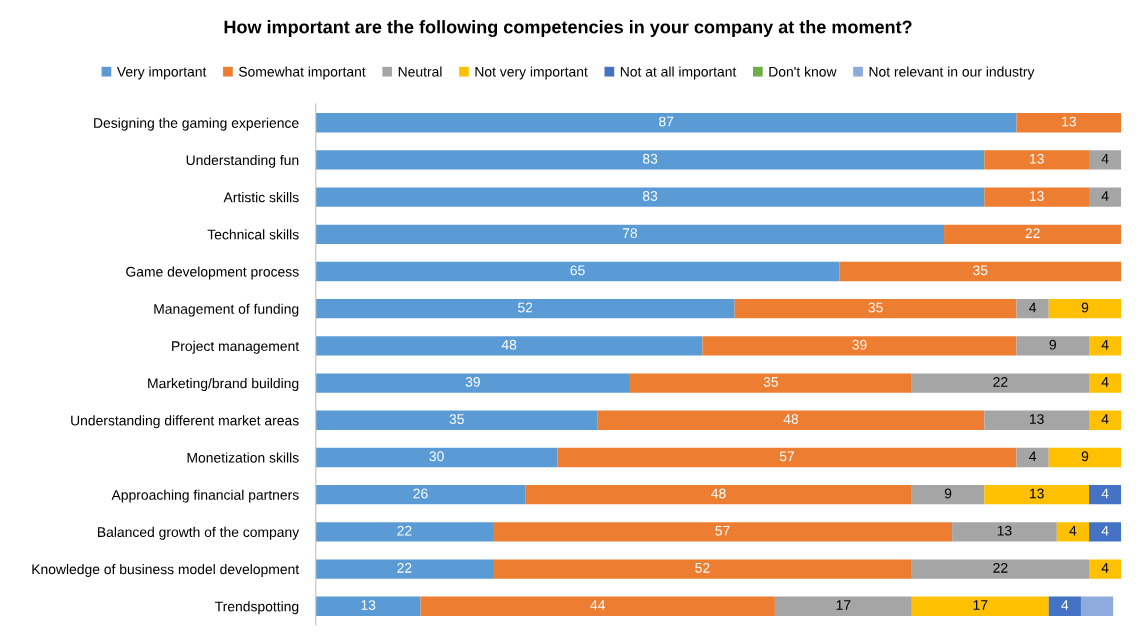  I want to click on y-tick-label: Balanced growth of the company, so click(199, 533).